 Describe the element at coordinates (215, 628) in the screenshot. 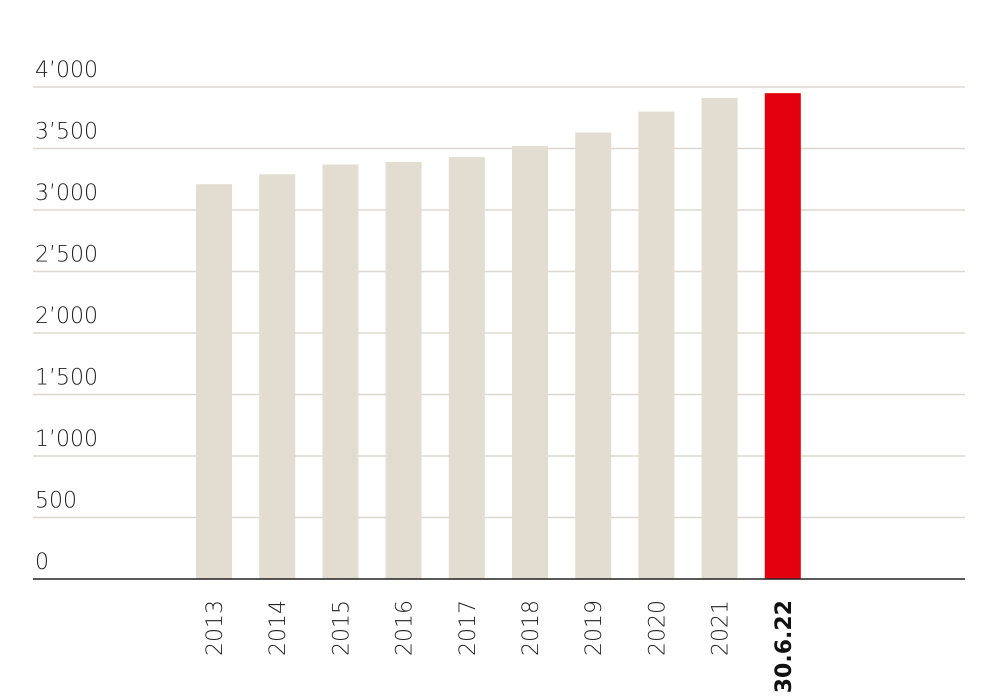

I see `x-tick-label: 2013` at that location.